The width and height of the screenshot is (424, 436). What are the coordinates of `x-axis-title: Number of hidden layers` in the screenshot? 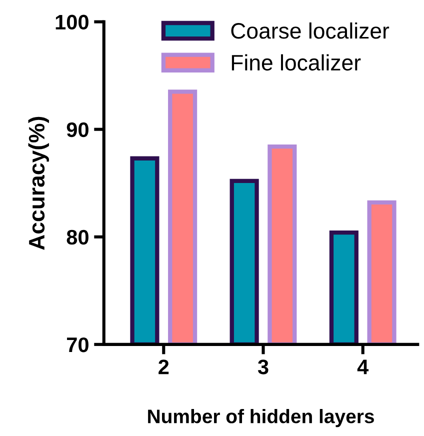 It's located at (261, 418).